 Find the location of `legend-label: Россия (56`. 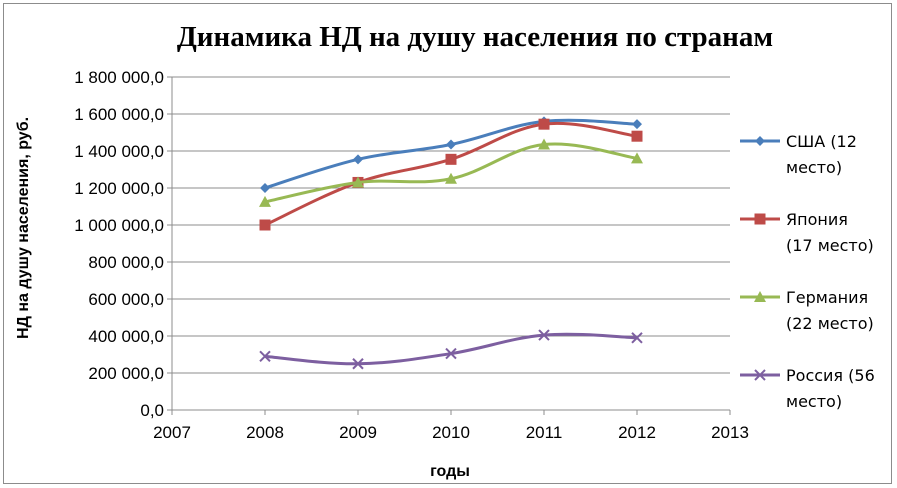

legend-label: Россия (56 is located at coordinates (830, 375).